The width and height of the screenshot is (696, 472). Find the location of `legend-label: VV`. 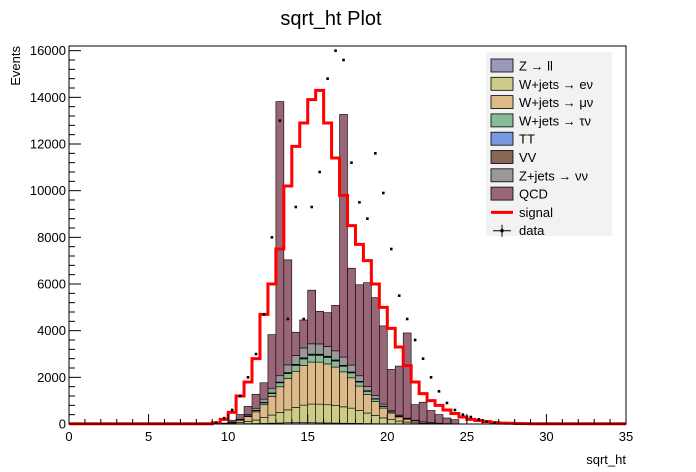

legend-label: VV is located at coordinates (528, 157).